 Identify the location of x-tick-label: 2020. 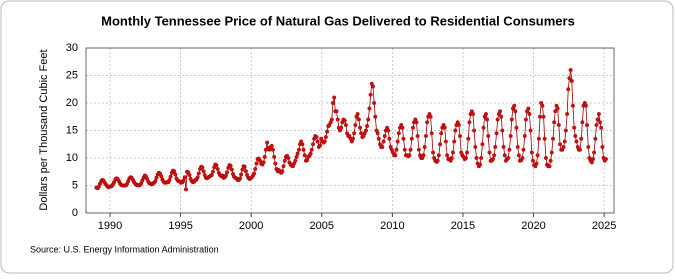
(533, 226).